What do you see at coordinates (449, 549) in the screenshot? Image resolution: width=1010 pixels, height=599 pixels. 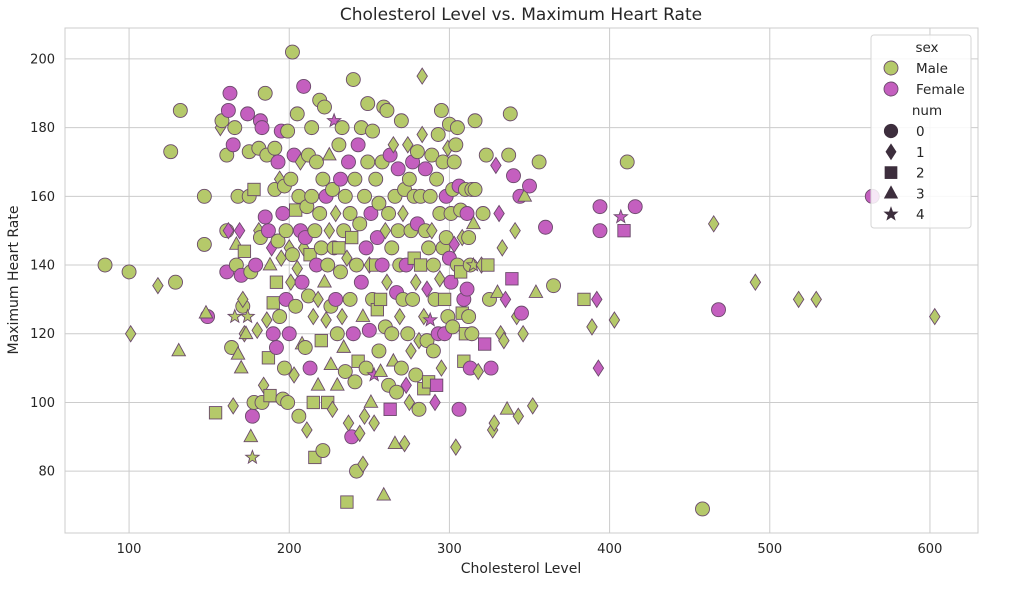 I see `x-tick-label: 300` at bounding box center [449, 549].